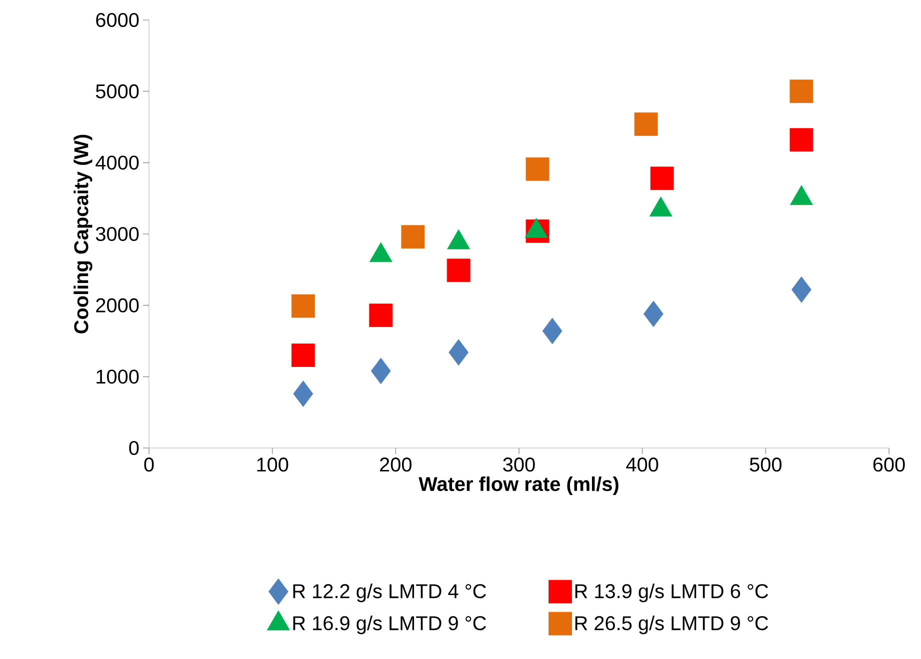  What do you see at coordinates (519, 465) in the screenshot?
I see `x-tick-label: 300` at bounding box center [519, 465].